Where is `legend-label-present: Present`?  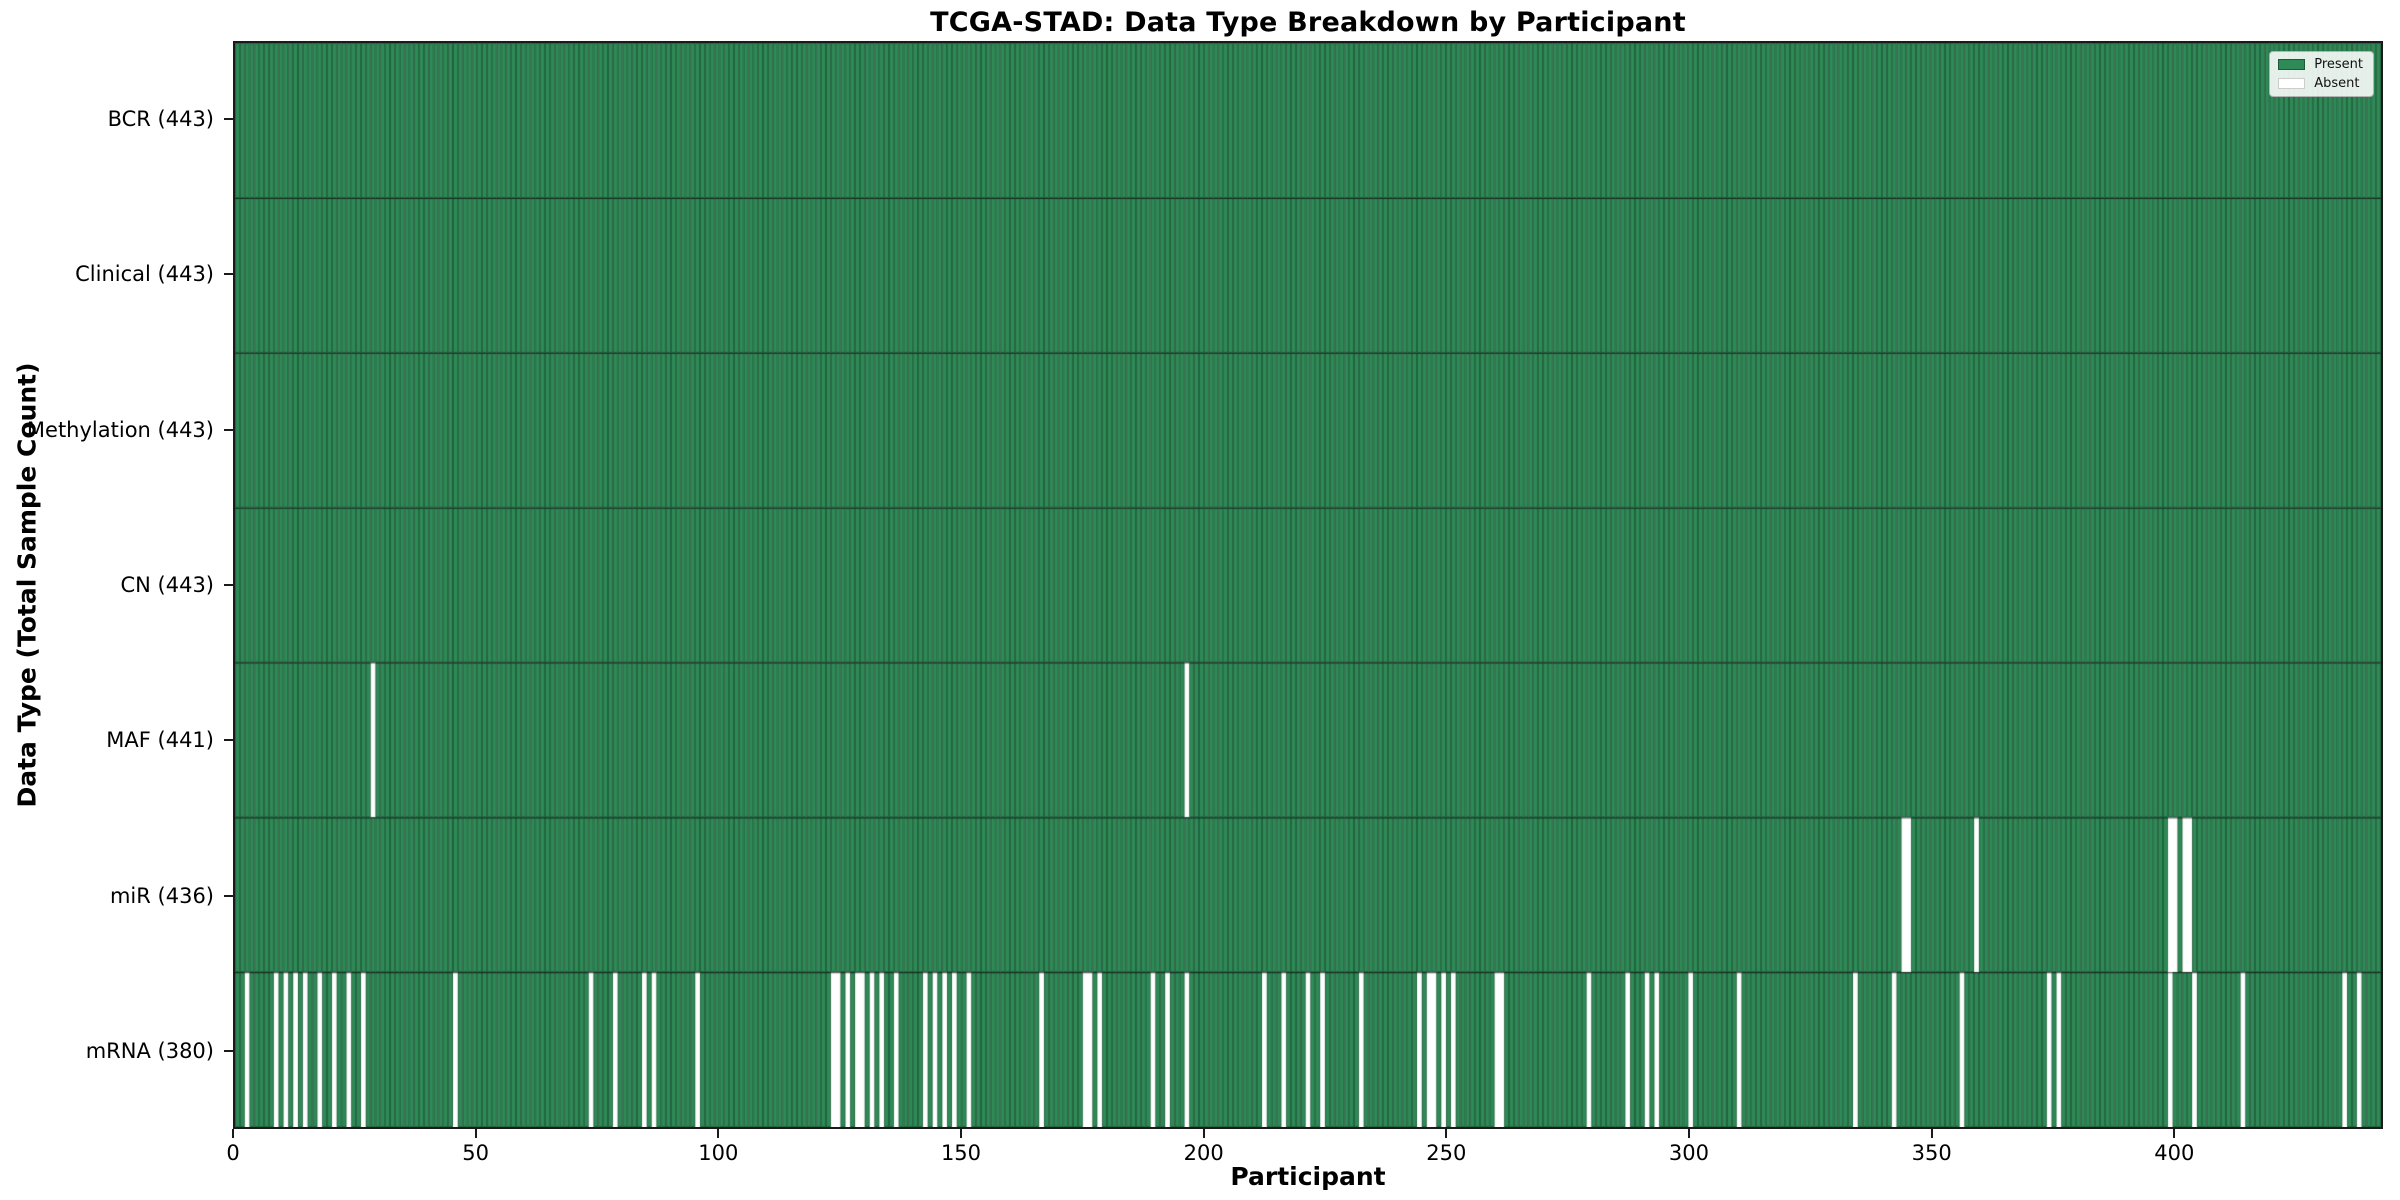
legend-label-present: Present is located at coordinates (2338, 64).